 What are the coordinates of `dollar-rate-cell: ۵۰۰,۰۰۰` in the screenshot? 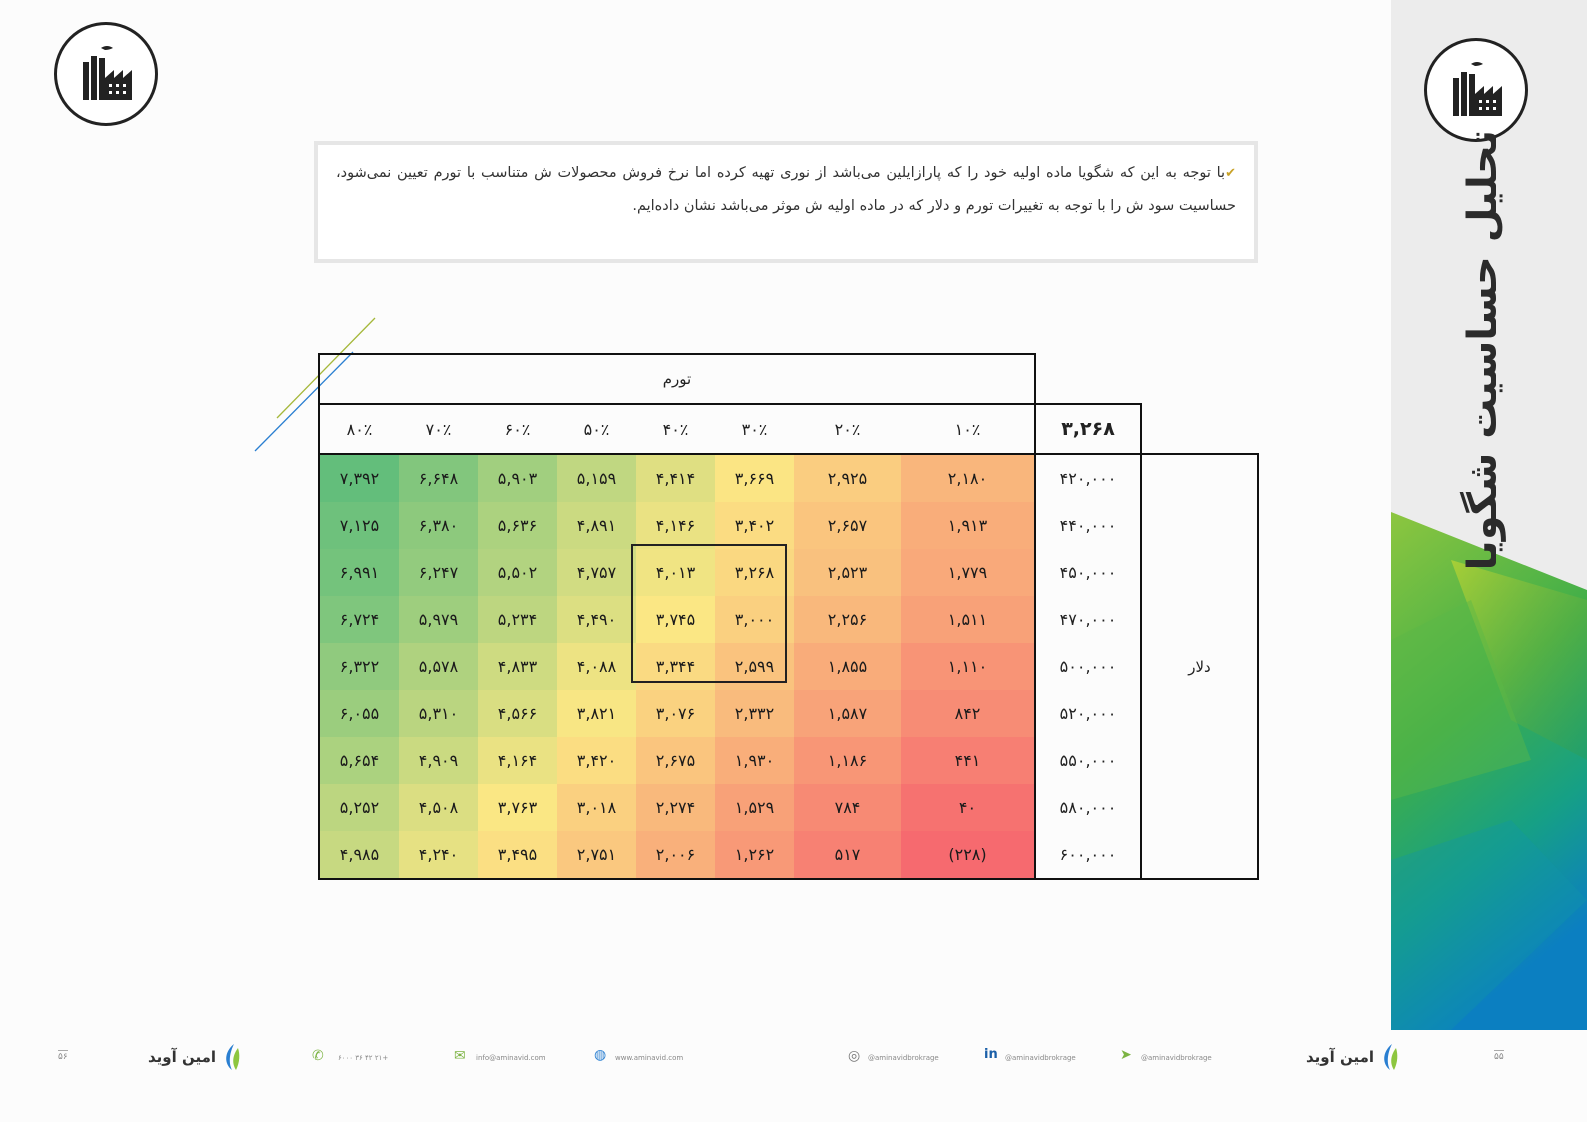 It's located at (1088, 666).